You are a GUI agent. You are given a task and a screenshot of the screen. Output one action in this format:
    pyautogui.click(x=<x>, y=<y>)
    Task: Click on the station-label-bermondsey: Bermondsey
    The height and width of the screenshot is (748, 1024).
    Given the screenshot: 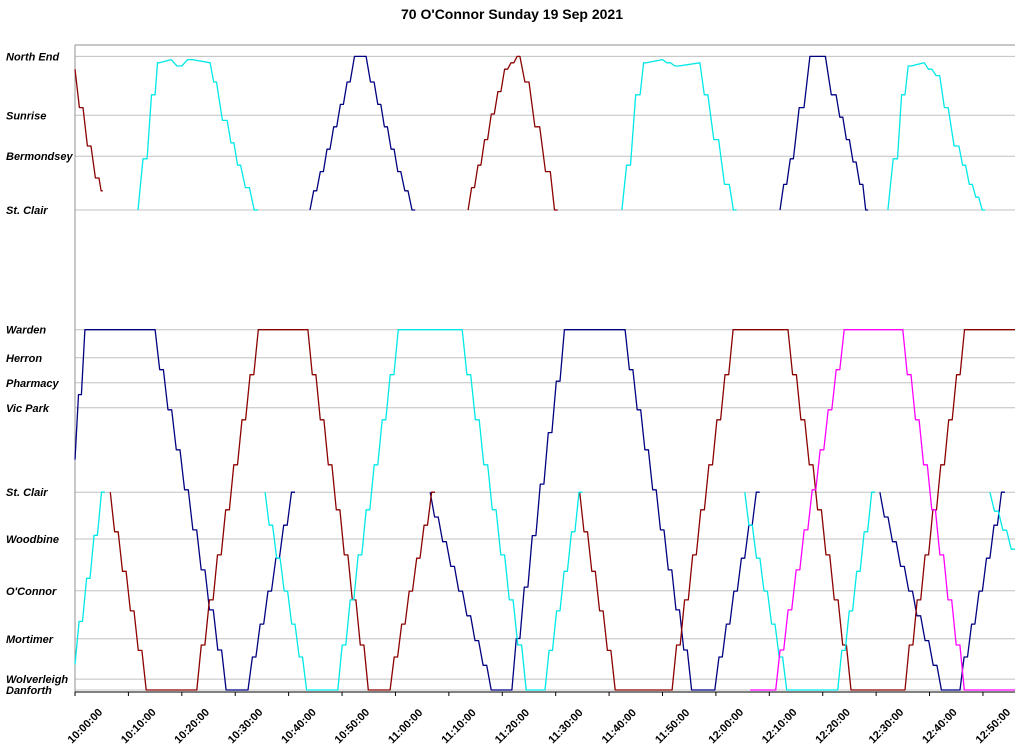 What is the action you would take?
    pyautogui.click(x=40, y=157)
    